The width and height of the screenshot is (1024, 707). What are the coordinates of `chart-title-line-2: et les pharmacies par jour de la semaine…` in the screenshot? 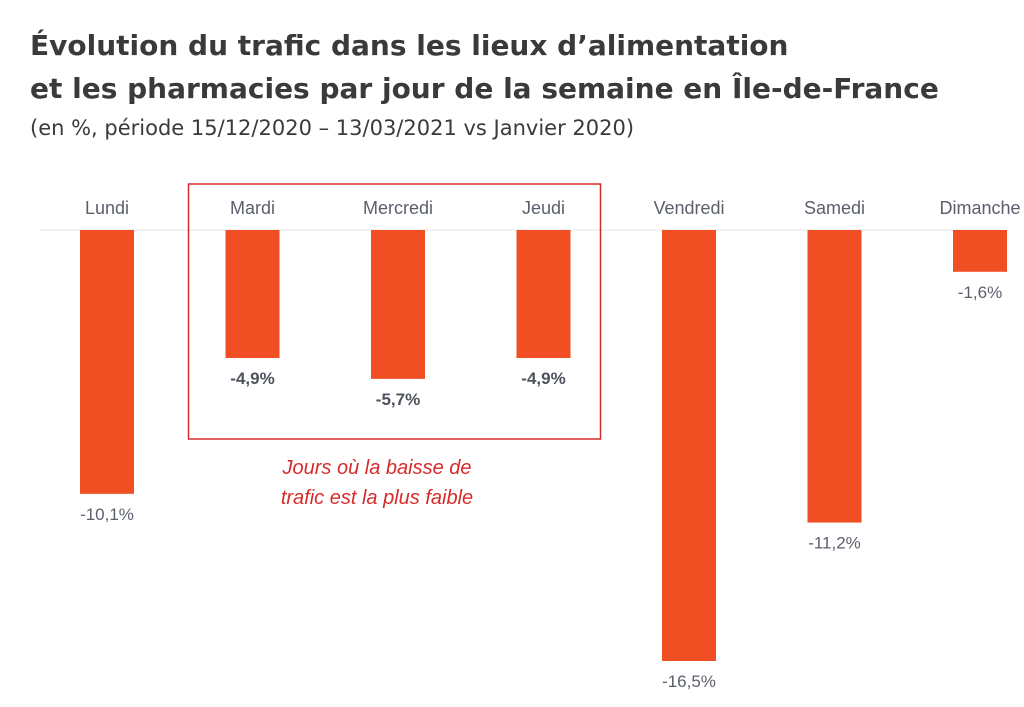 It's located at (484, 88).